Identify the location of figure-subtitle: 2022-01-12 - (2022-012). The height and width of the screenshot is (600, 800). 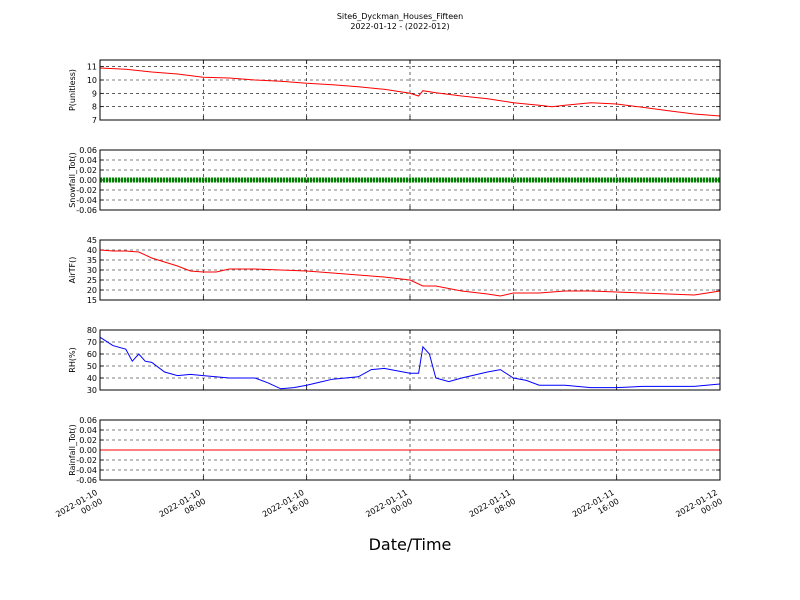
(399, 26).